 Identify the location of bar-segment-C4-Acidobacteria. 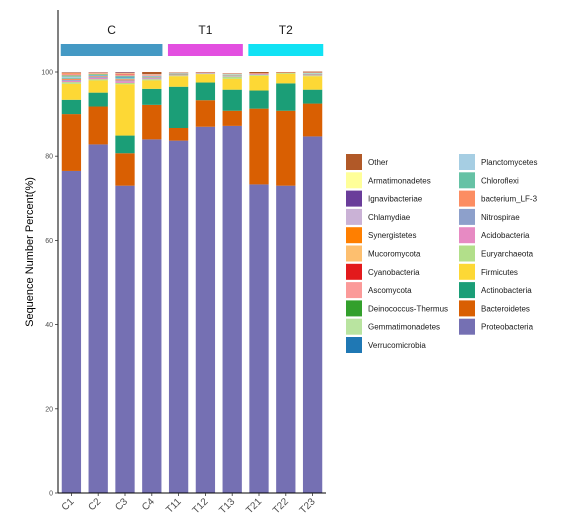
(152, 79).